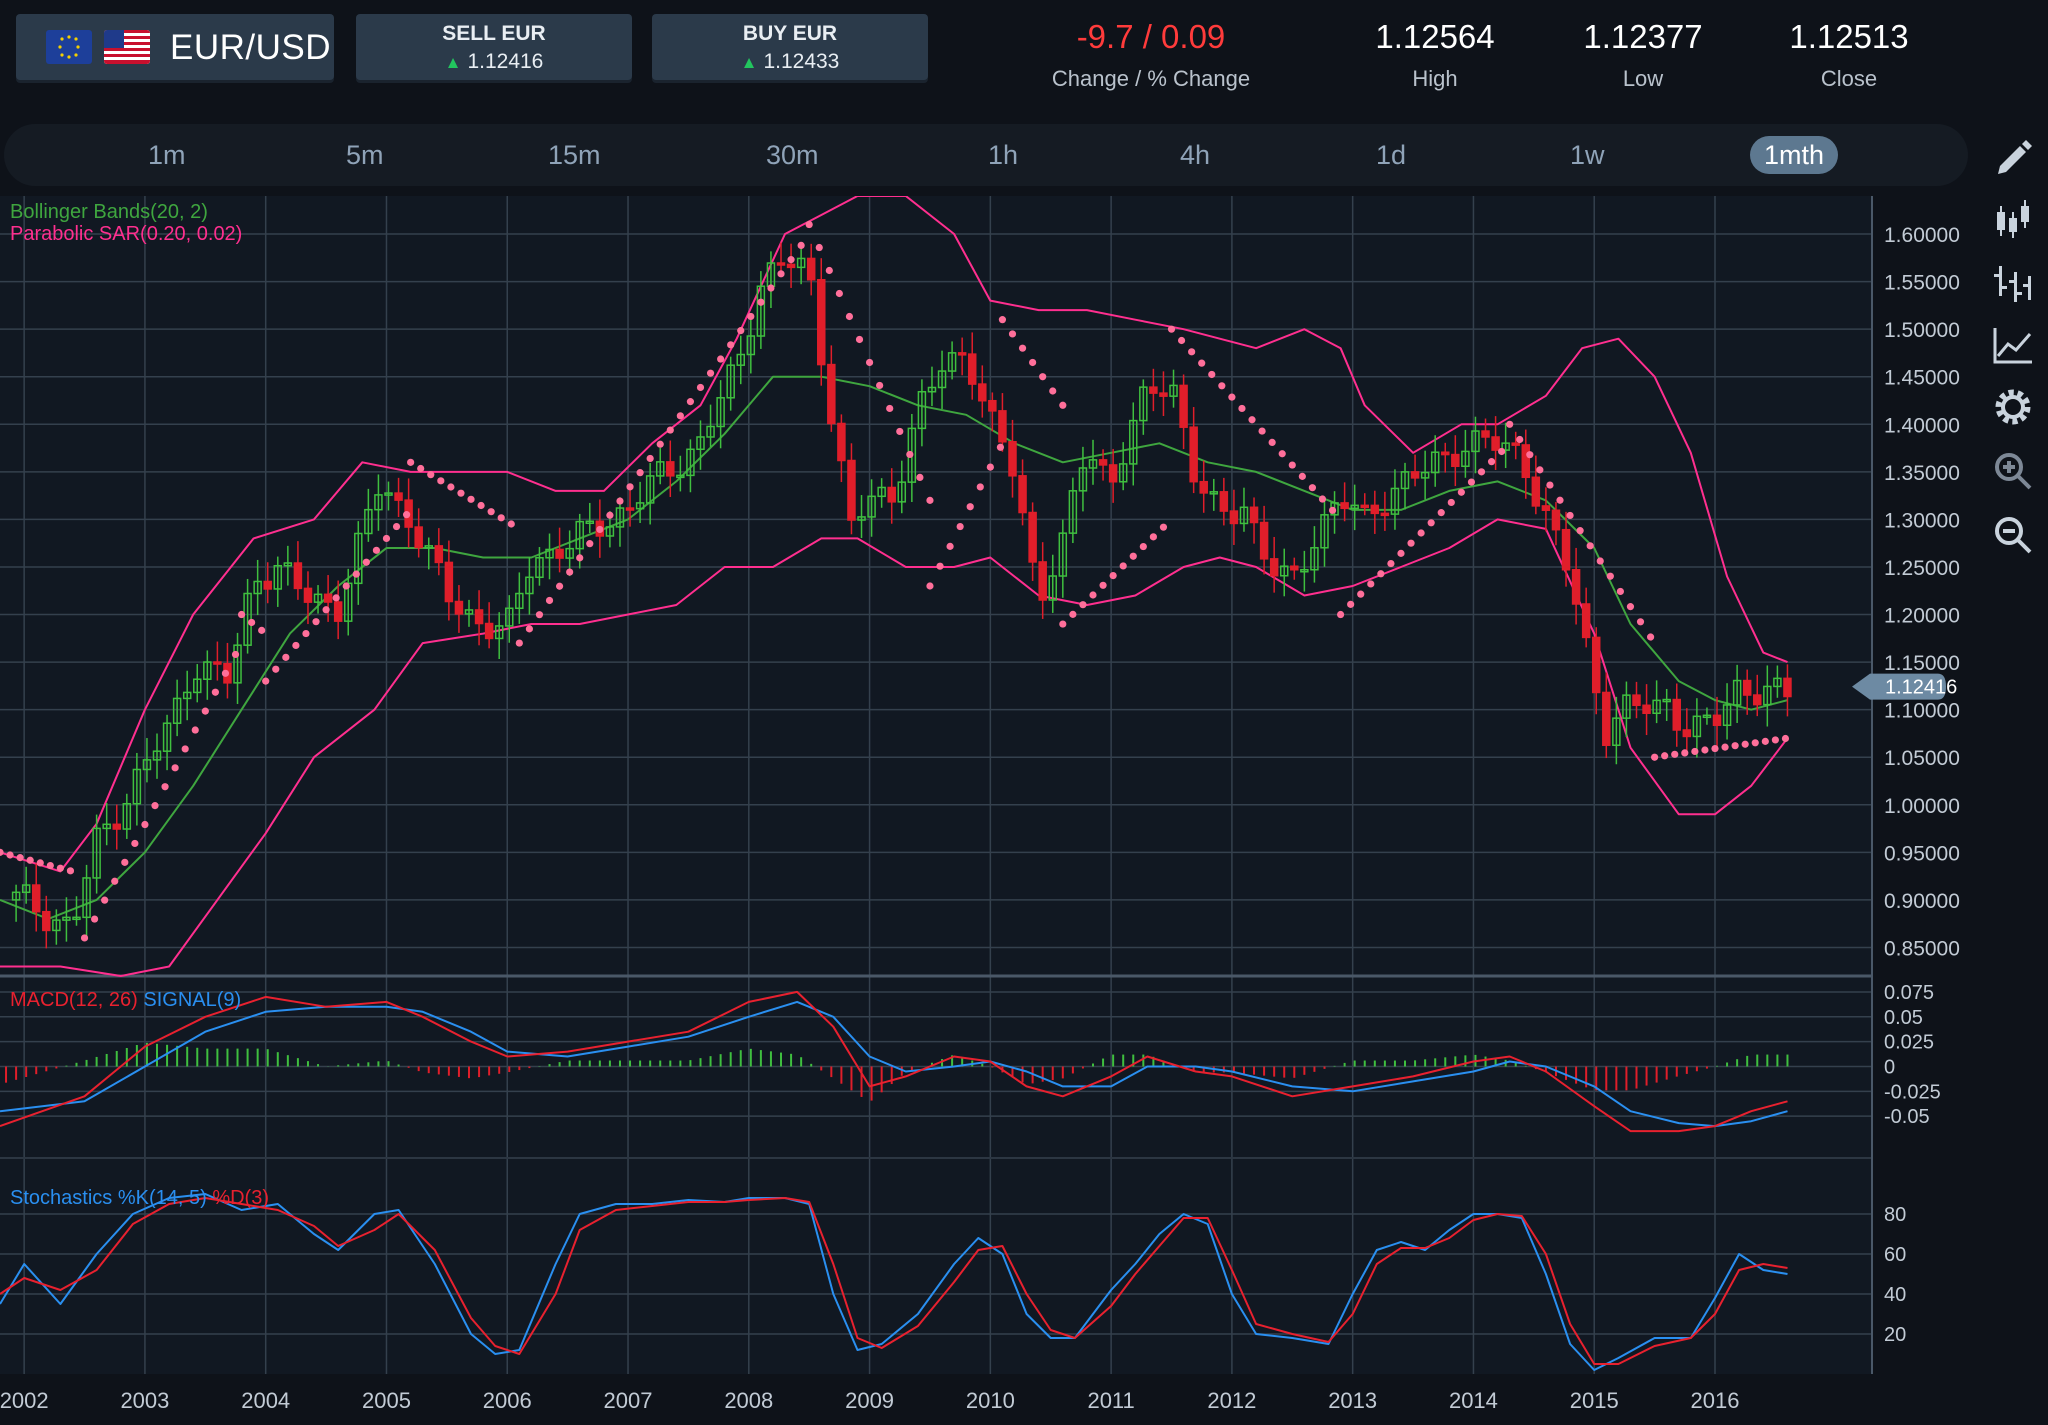 The width and height of the screenshot is (2048, 1425). Describe the element at coordinates (494, 47) in the screenshot. I see `sell-button: SELL EUR ▲ 1.12416` at that location.